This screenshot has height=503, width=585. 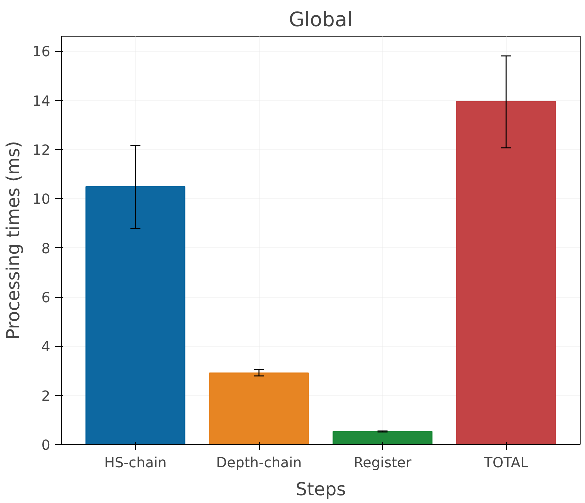 What do you see at coordinates (135, 464) in the screenshot?
I see `x-tick-label: HS-chain` at bounding box center [135, 464].